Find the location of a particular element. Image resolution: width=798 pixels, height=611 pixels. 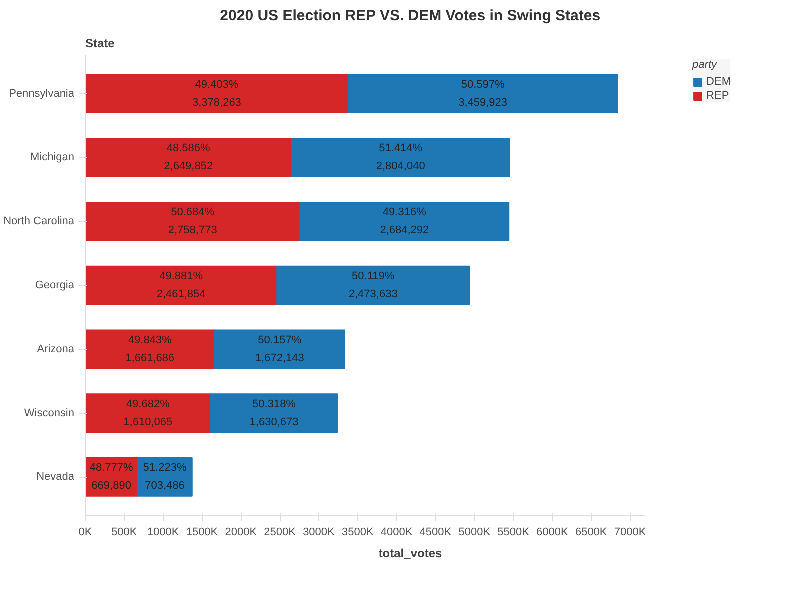

data-label: 51.414% 2,804,040 is located at coordinates (401, 157).